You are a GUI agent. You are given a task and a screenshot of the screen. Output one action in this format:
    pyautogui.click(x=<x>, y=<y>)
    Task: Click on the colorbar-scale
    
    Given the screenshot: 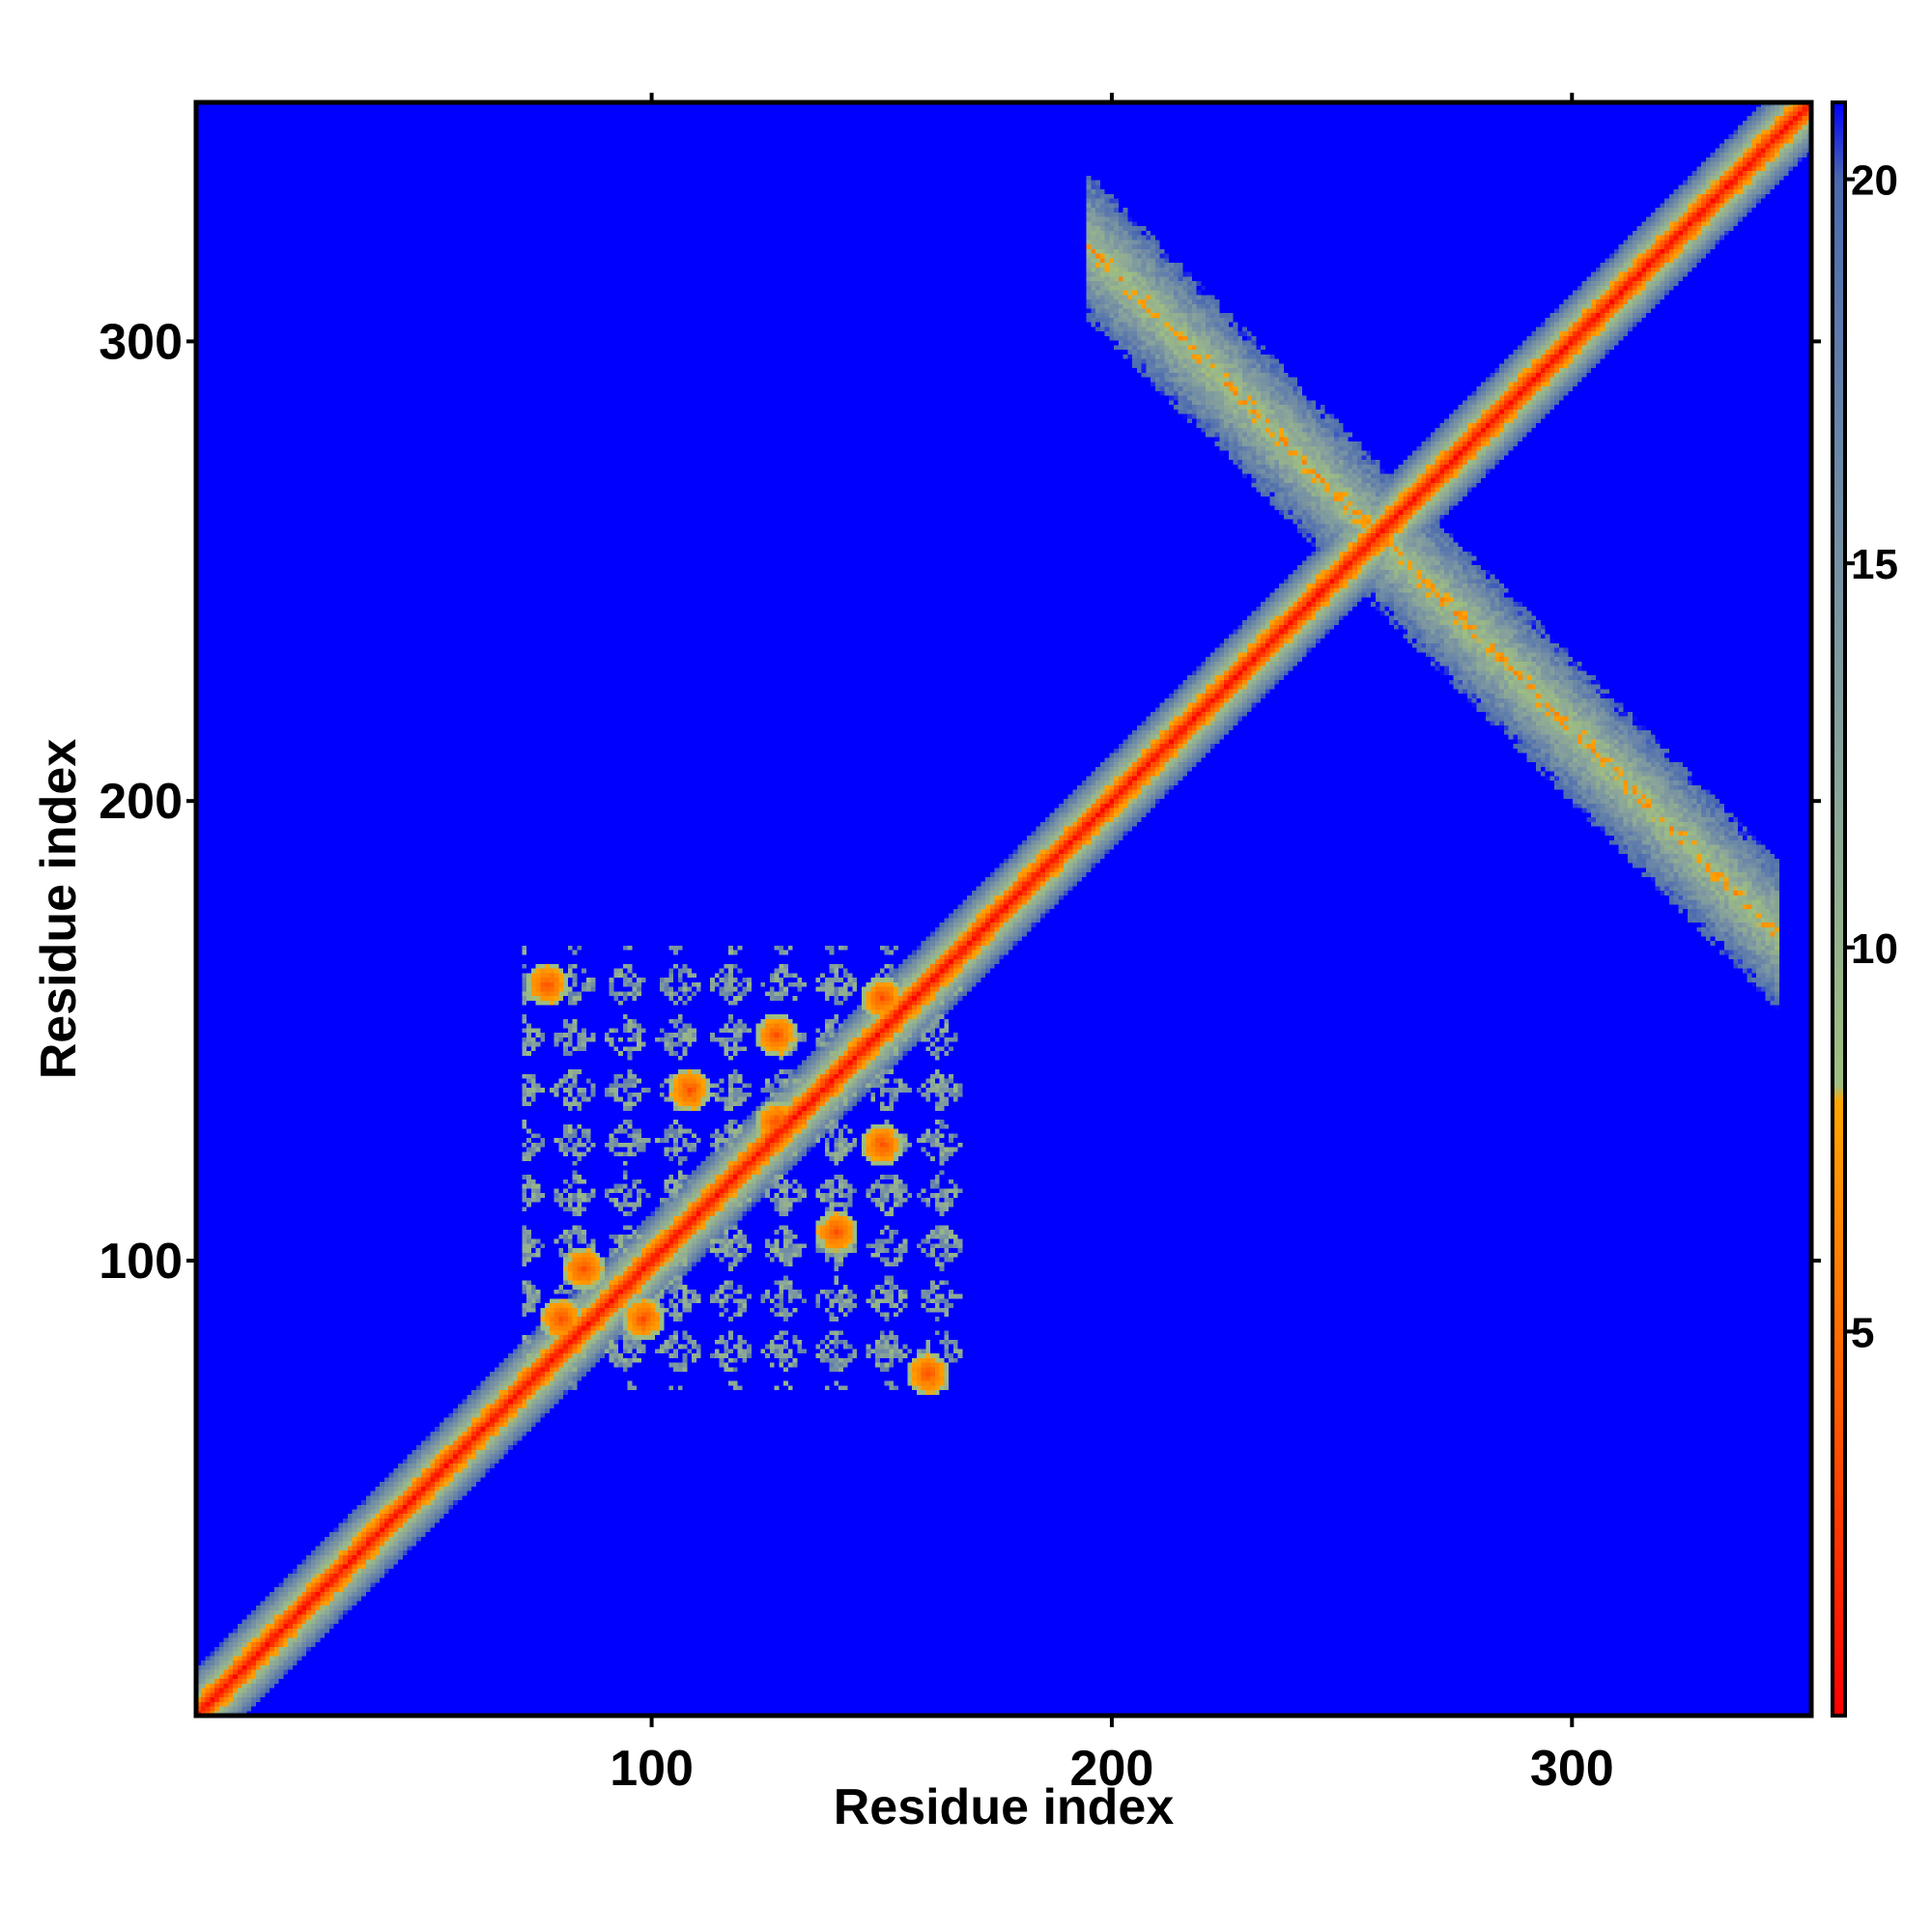 What is the action you would take?
    pyautogui.click(x=1839, y=909)
    